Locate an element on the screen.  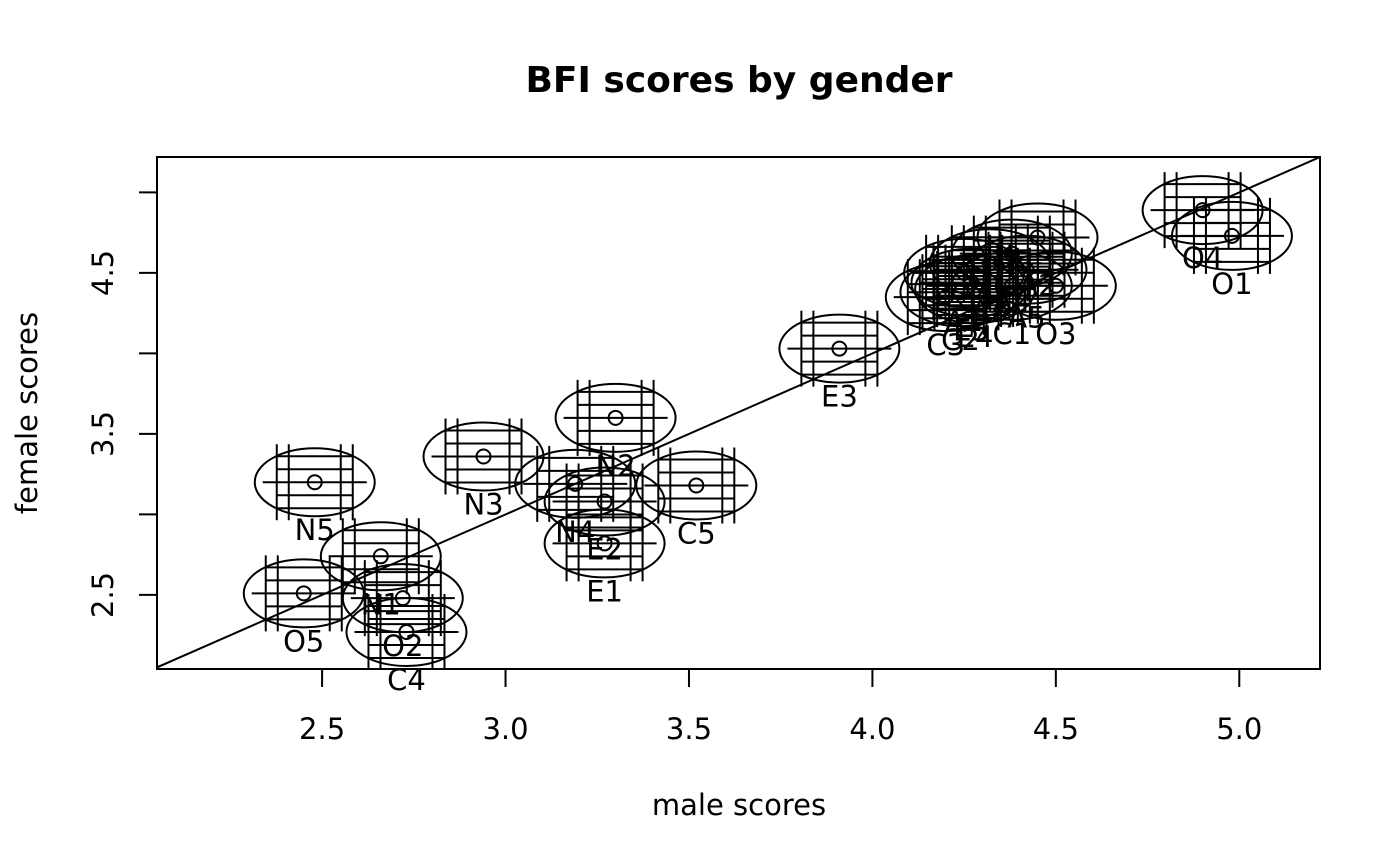
point-C5 is located at coordinates (696, 485).